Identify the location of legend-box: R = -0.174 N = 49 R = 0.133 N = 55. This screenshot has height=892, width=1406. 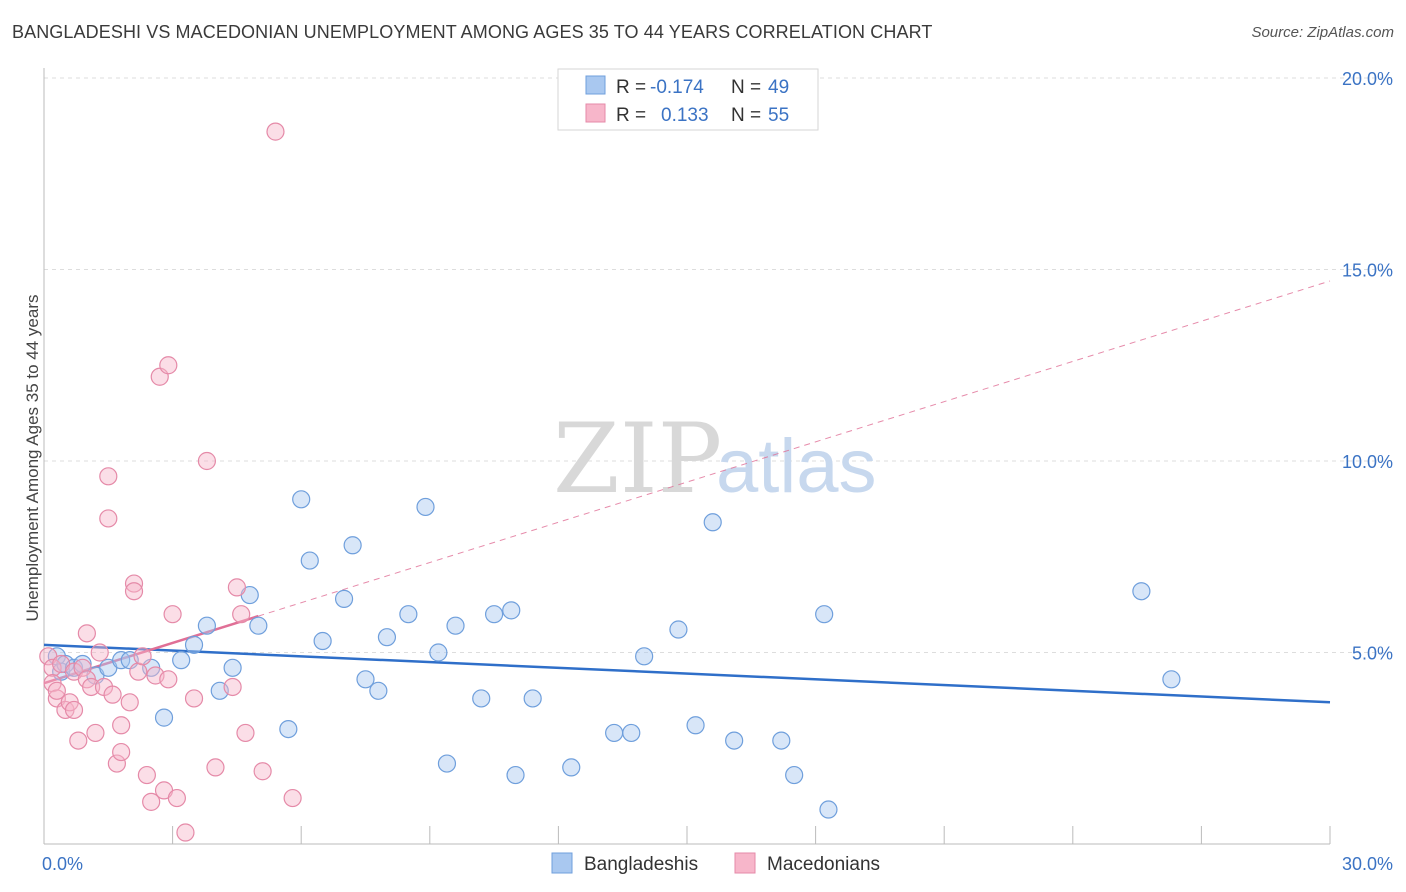
(688, 99).